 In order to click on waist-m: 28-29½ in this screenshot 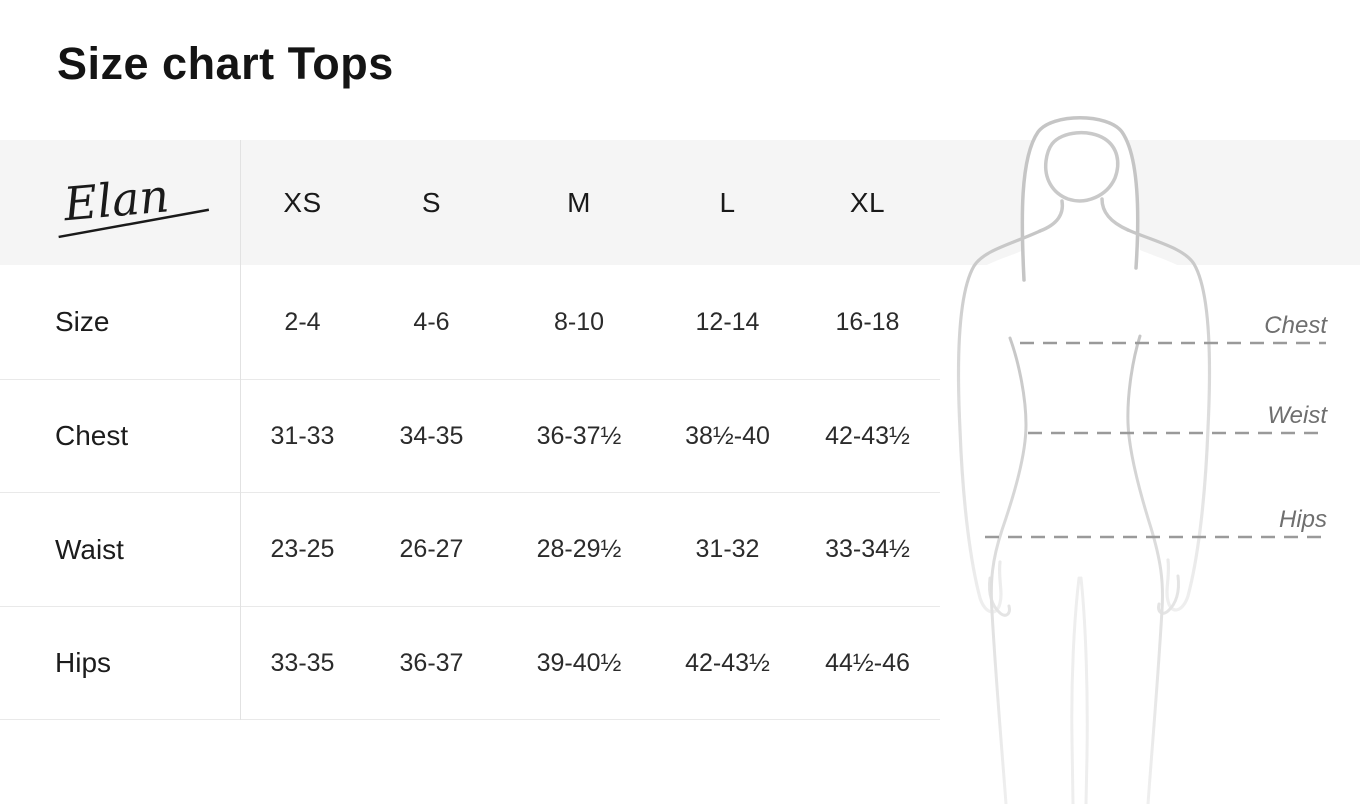, I will do `click(579, 550)`.